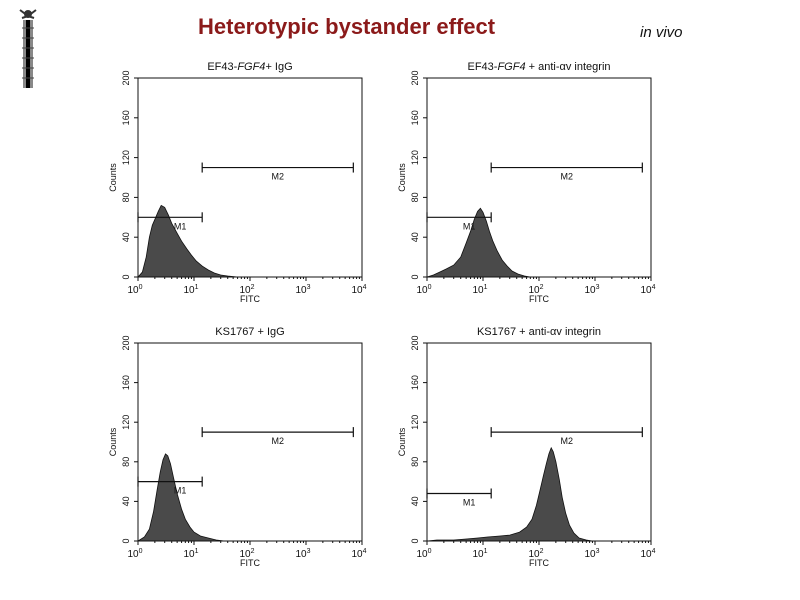 Image resolution: width=800 pixels, height=600 pixels. I want to click on chart-title: KS1767 + IgG, so click(249, 332).